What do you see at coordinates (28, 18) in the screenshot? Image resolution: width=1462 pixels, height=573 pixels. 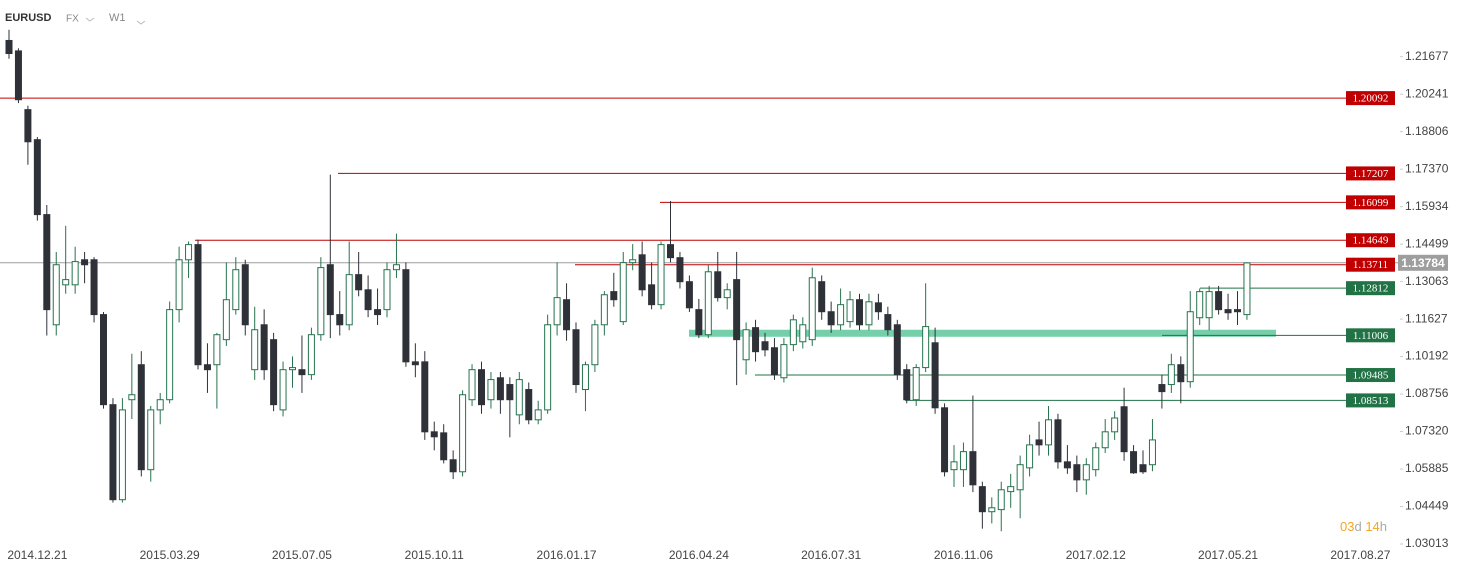 I see `symbol: EURUSD` at bounding box center [28, 18].